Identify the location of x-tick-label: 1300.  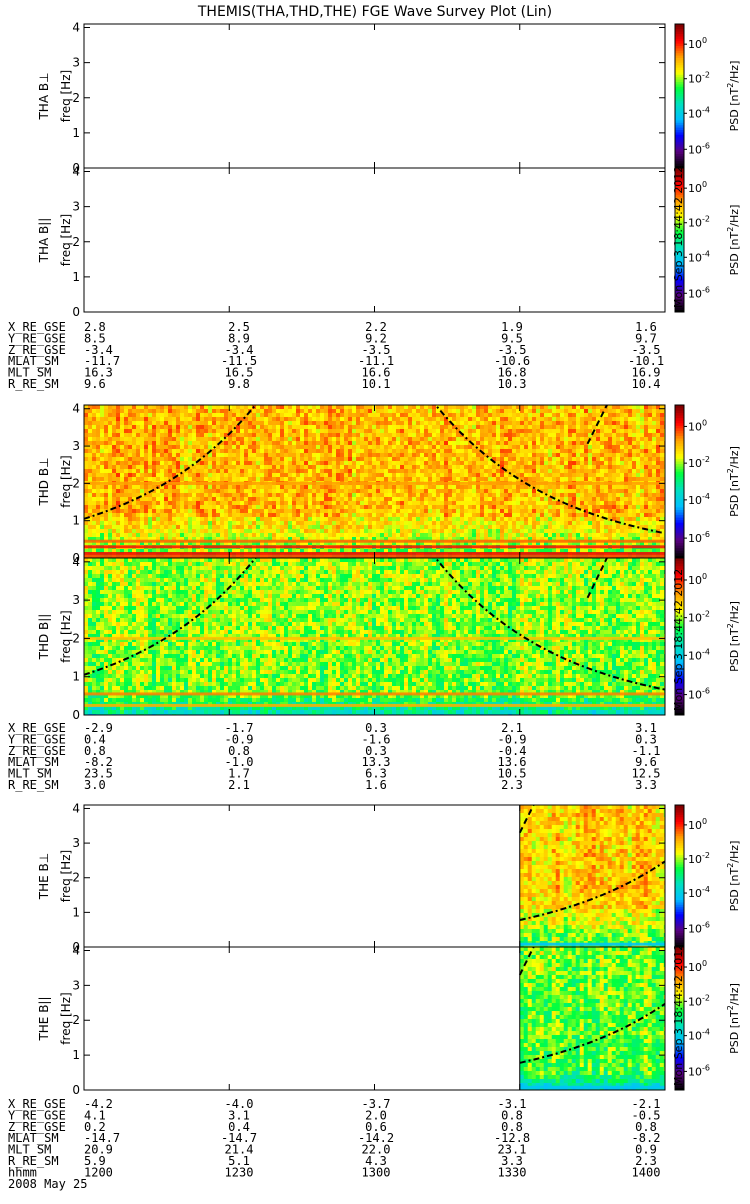
(376, 1172).